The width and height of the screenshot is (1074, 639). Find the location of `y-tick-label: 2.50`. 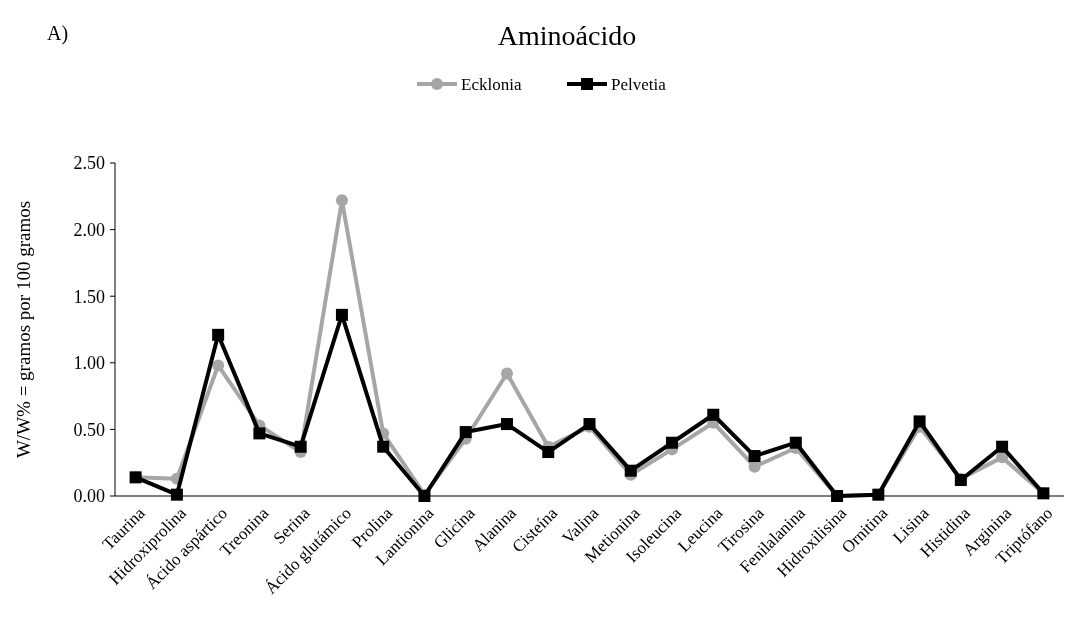

y-tick-label: 2.50 is located at coordinates (89, 163).